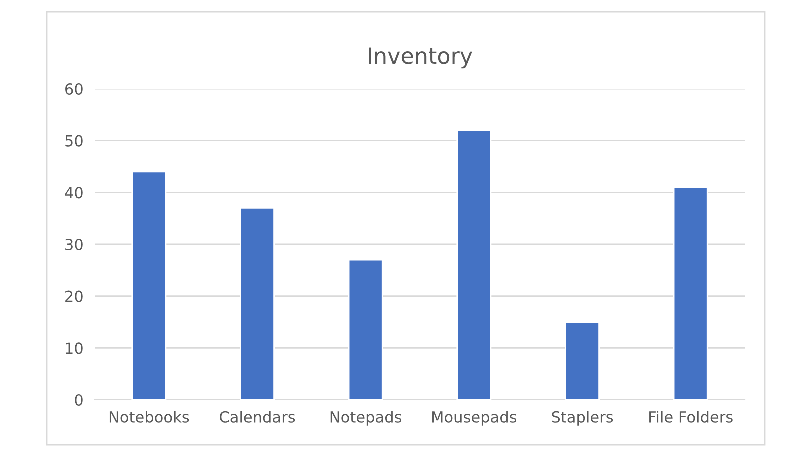  Describe the element at coordinates (583, 418) in the screenshot. I see `x-tick-label: Staplers` at that location.